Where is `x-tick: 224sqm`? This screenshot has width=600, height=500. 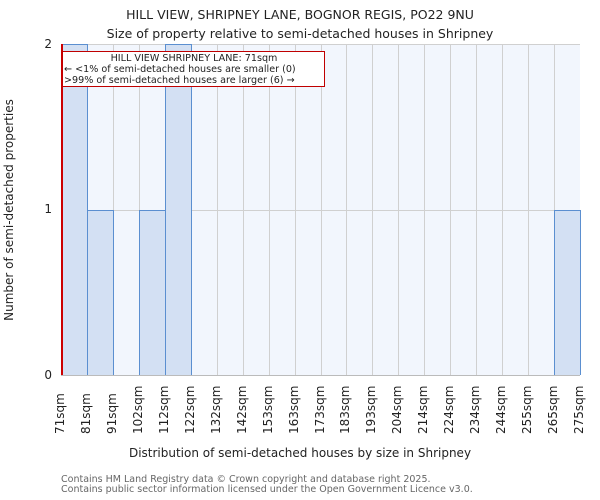
x-tick: 224sqm is located at coordinates (449, 409).